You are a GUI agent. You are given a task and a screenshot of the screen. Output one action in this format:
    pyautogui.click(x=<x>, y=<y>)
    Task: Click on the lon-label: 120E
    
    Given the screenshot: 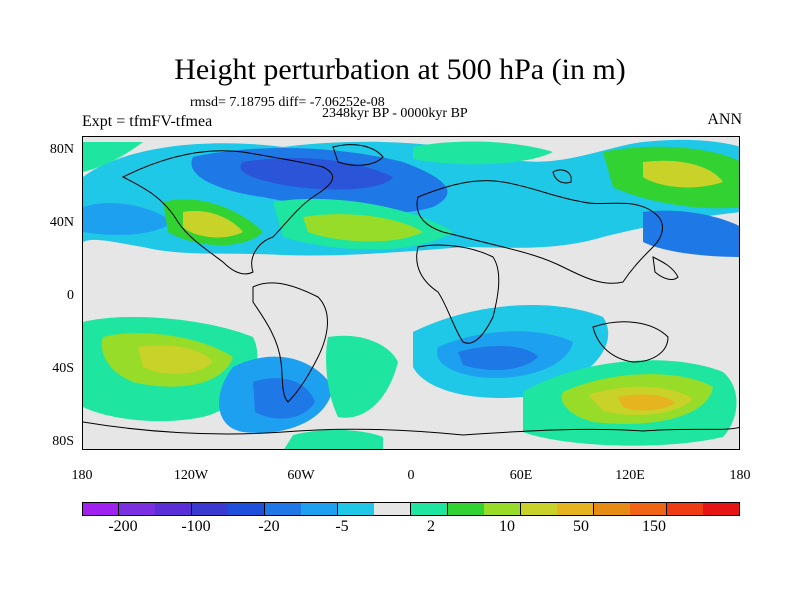 What is the action you would take?
    pyautogui.click(x=630, y=475)
    